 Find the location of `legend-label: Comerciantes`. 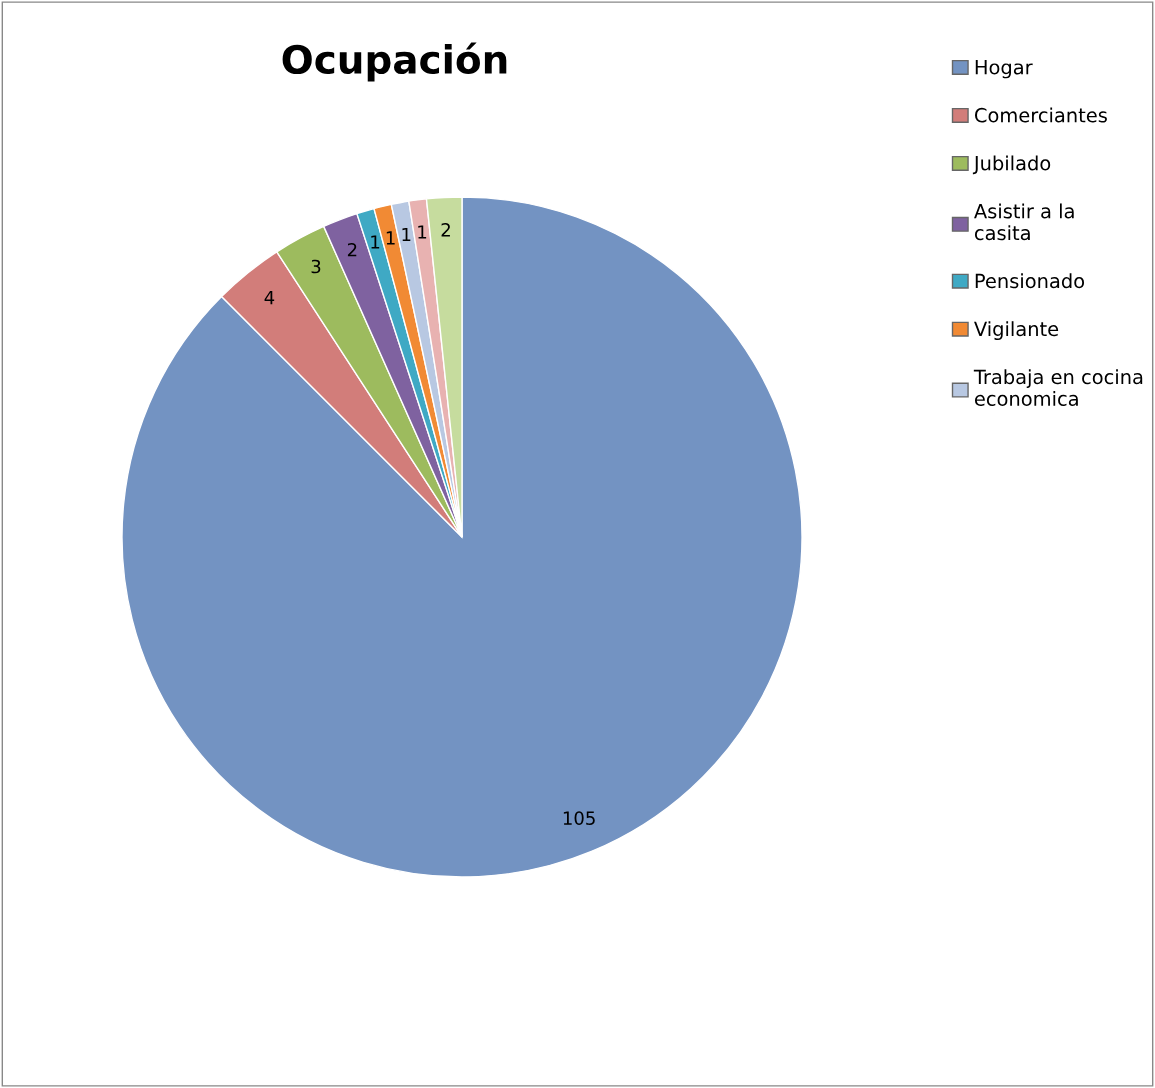

legend-label: Comerciantes is located at coordinates (1040, 115).